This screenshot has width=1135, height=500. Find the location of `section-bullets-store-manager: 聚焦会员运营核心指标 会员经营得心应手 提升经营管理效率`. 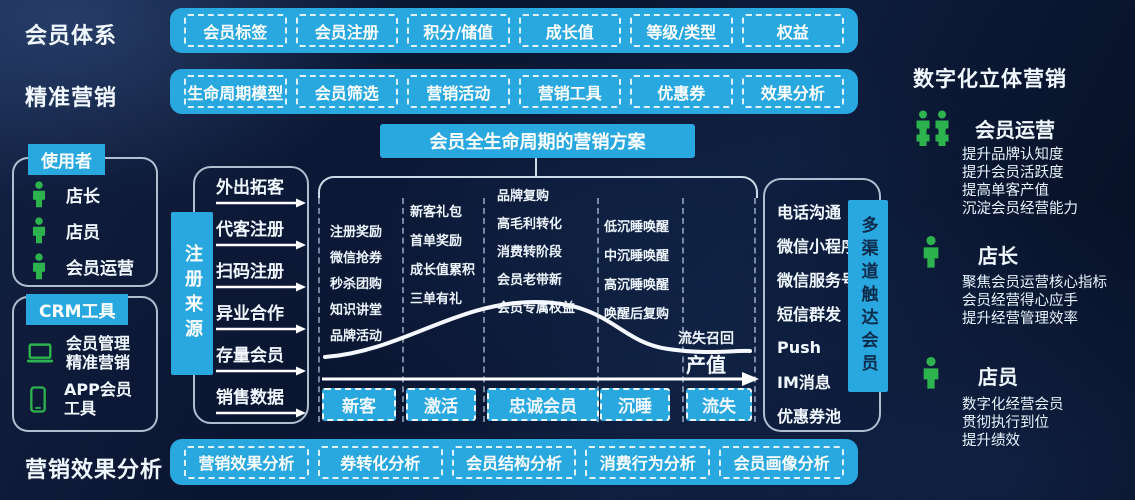

section-bullets-store-manager: 聚焦会员运营核心指标 会员经营得心应手 提升经营管理效率 is located at coordinates (1034, 301).